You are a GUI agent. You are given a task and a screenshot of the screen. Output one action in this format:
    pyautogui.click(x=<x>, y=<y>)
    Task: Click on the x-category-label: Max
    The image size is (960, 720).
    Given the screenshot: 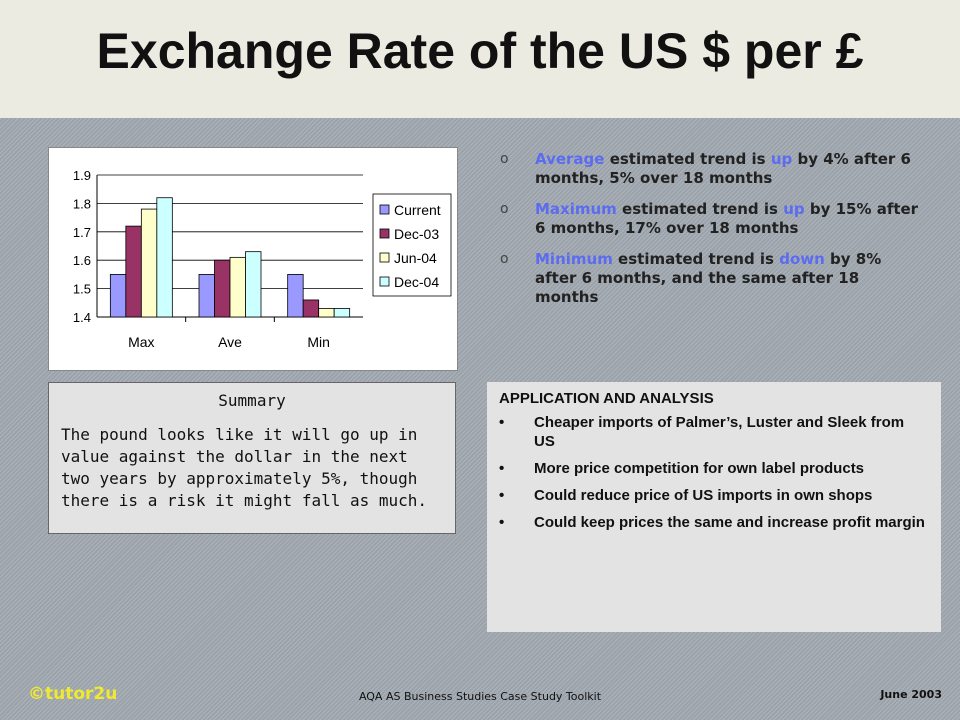 What is the action you would take?
    pyautogui.click(x=141, y=342)
    